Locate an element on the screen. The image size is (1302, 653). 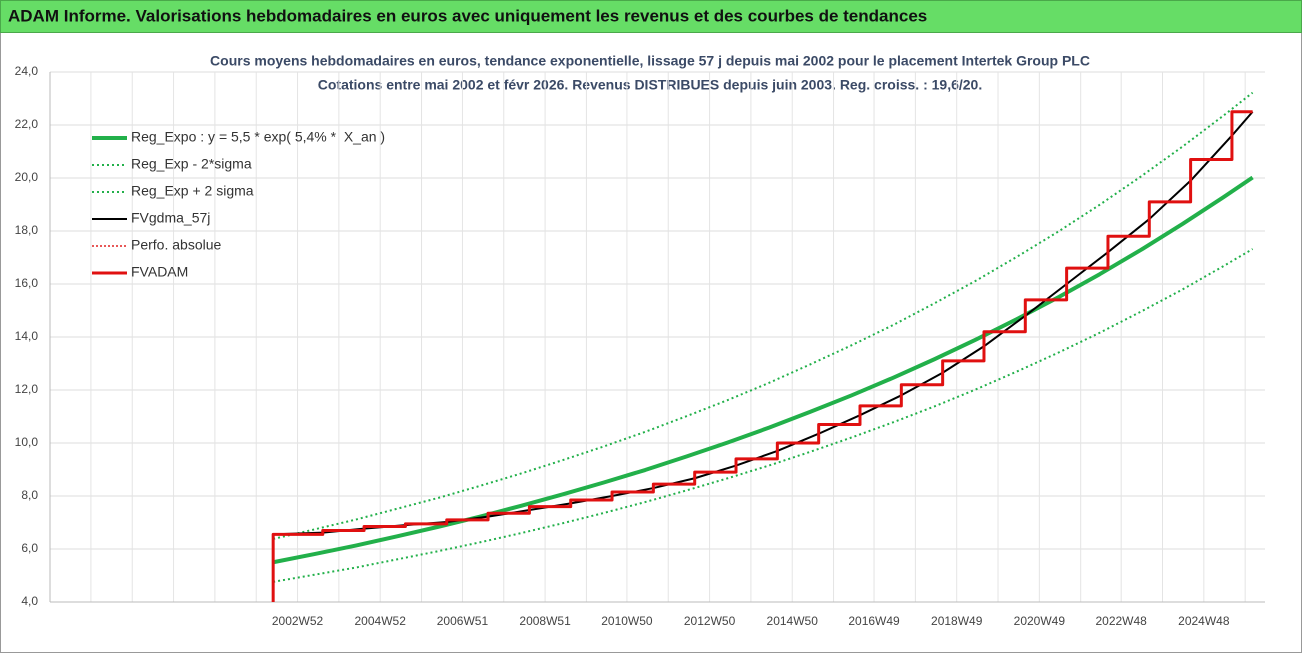
y-tick-label: 18,0 is located at coordinates (27, 230).